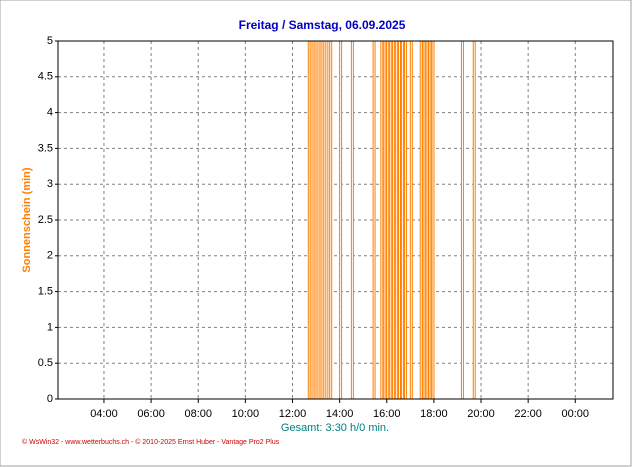 The width and height of the screenshot is (632, 467). What do you see at coordinates (387, 414) in the screenshot?
I see `x-tick-label: 16:00` at bounding box center [387, 414].